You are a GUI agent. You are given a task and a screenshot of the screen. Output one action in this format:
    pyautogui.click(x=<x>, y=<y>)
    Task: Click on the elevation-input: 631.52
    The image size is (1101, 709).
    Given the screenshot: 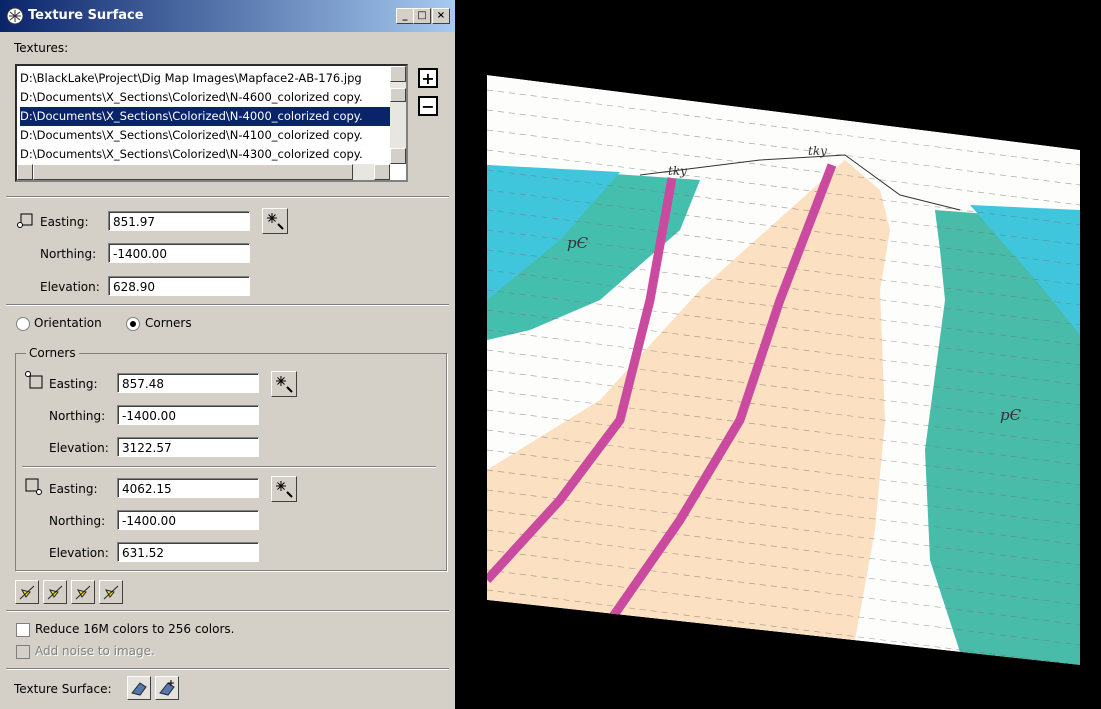 What is the action you would take?
    pyautogui.click(x=188, y=552)
    